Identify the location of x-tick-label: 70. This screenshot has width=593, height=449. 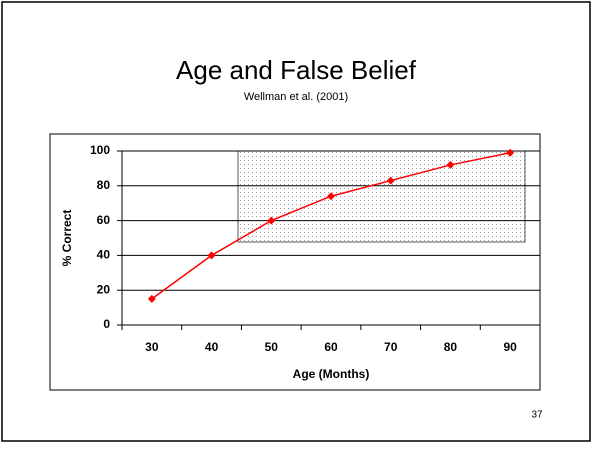
(391, 347).